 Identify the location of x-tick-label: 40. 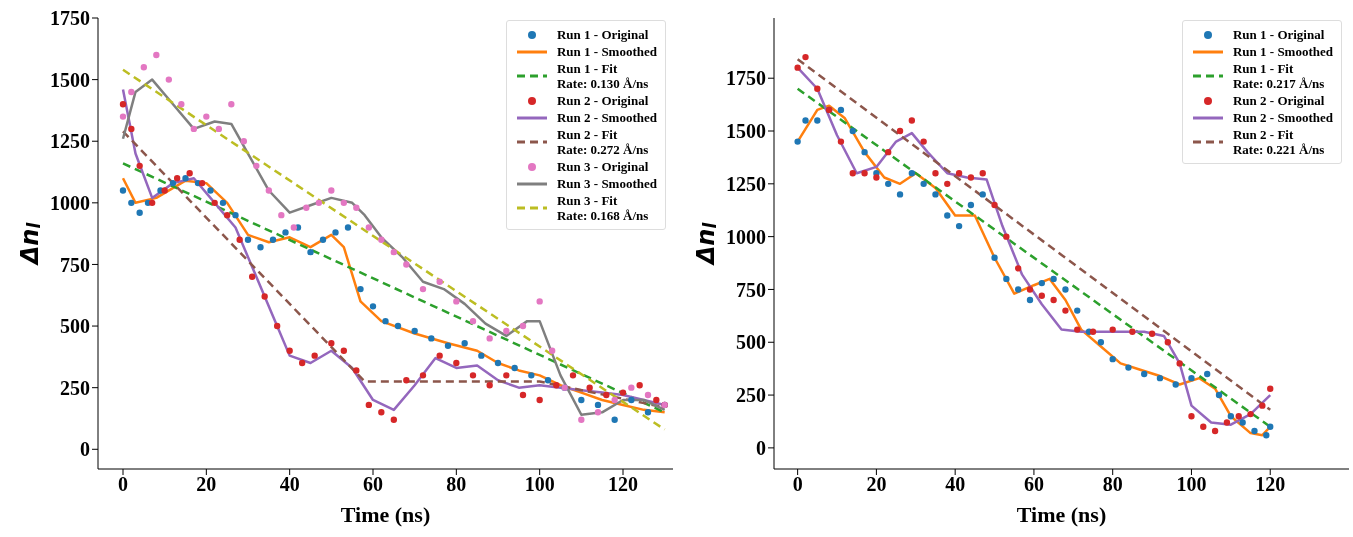
(955, 484).